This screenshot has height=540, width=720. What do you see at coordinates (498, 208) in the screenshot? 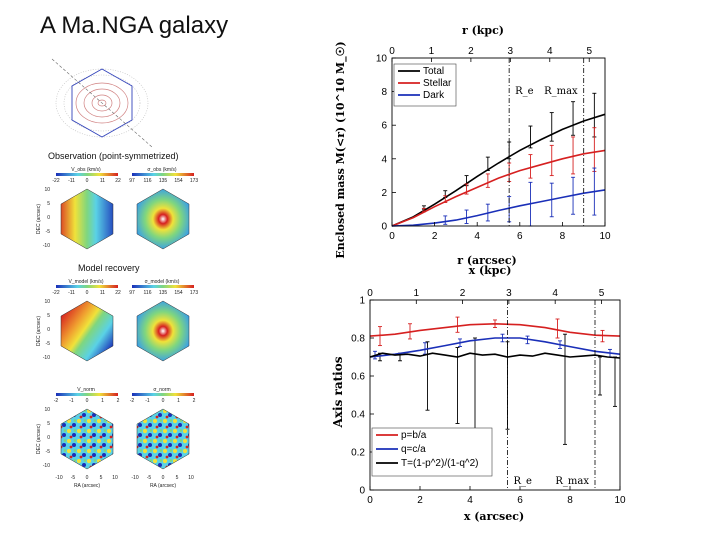
I see `c1-series-2-line` at bounding box center [498, 208].